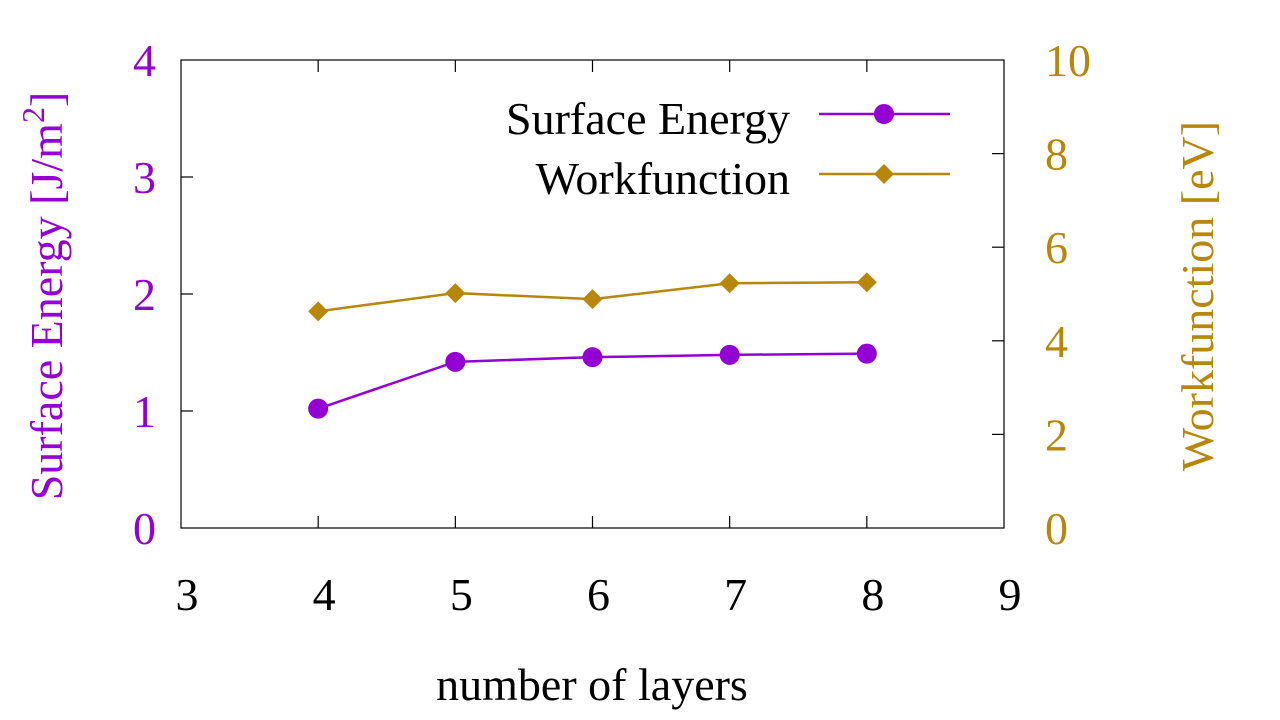  Describe the element at coordinates (1197, 296) in the screenshot. I see `y-right-axis-title: Workfunction [eV]` at that location.